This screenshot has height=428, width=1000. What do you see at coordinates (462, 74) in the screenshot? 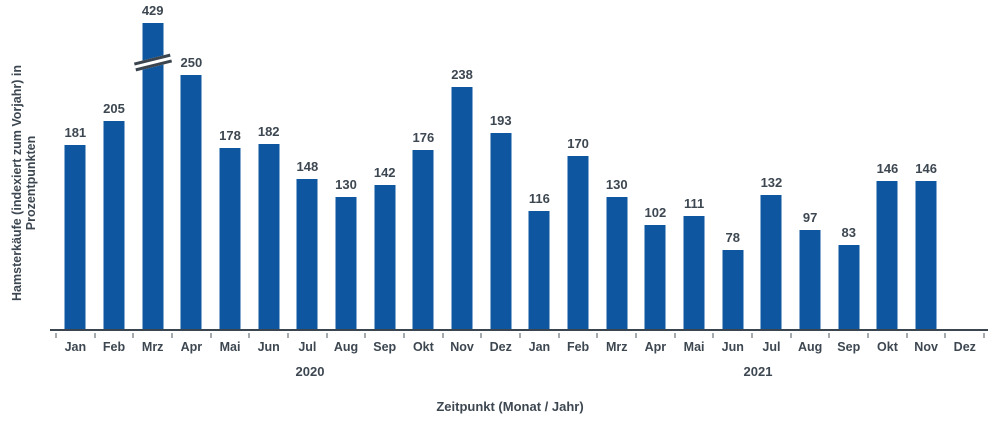
I see `bar-value-label: 238` at bounding box center [462, 74].